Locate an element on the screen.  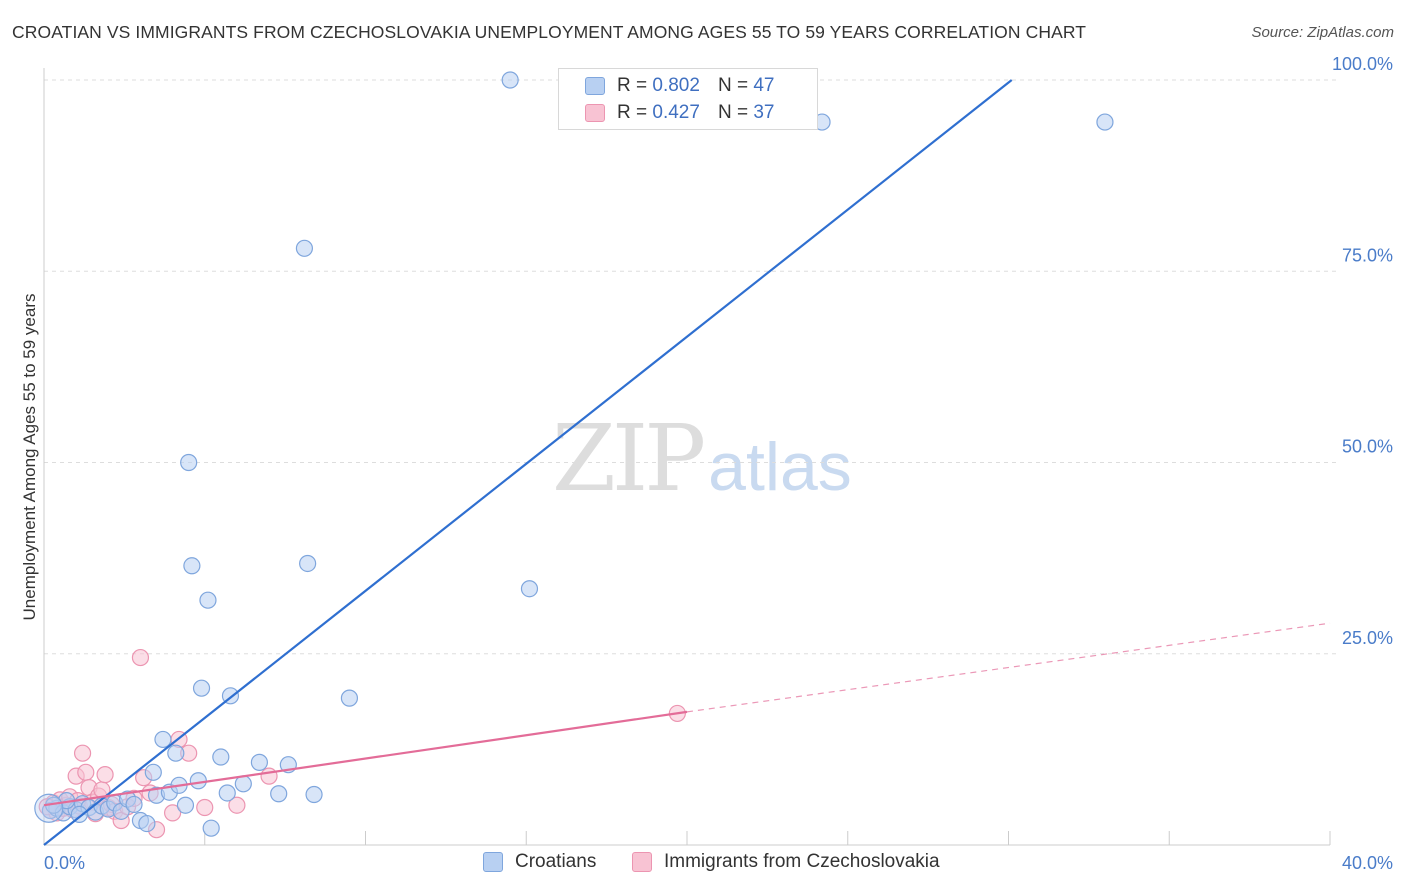
series-legend: Croatians Immigrants from Czechoslovakia is located at coordinates (703, 864).